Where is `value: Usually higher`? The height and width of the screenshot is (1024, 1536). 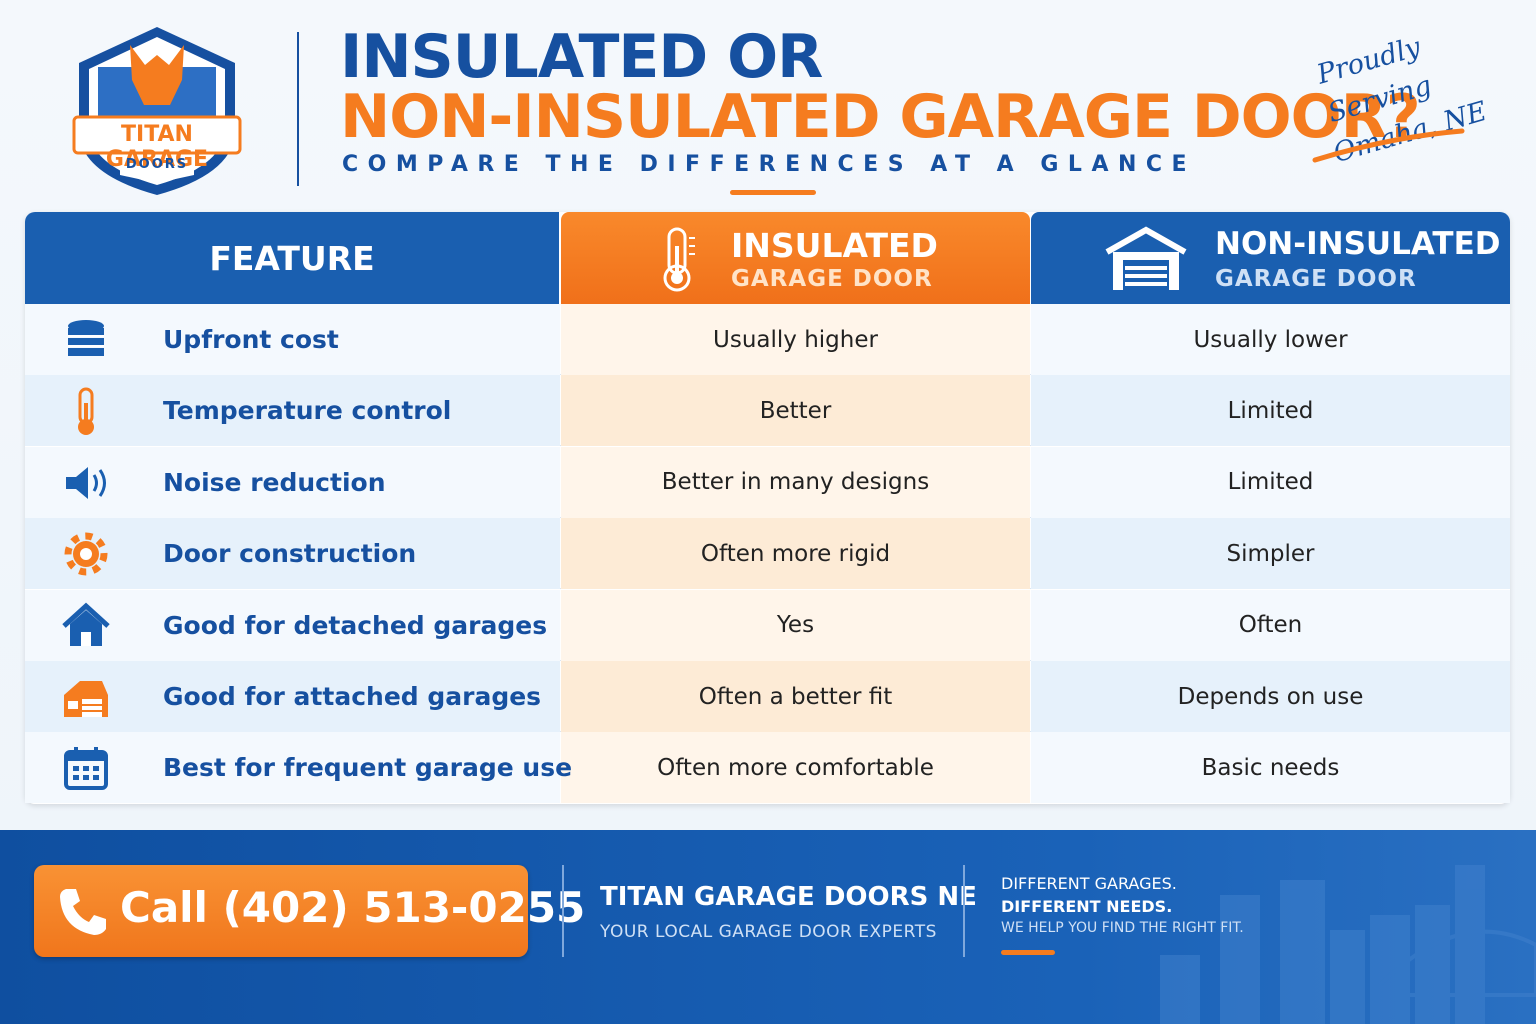 value: Usually higher is located at coordinates (795, 339).